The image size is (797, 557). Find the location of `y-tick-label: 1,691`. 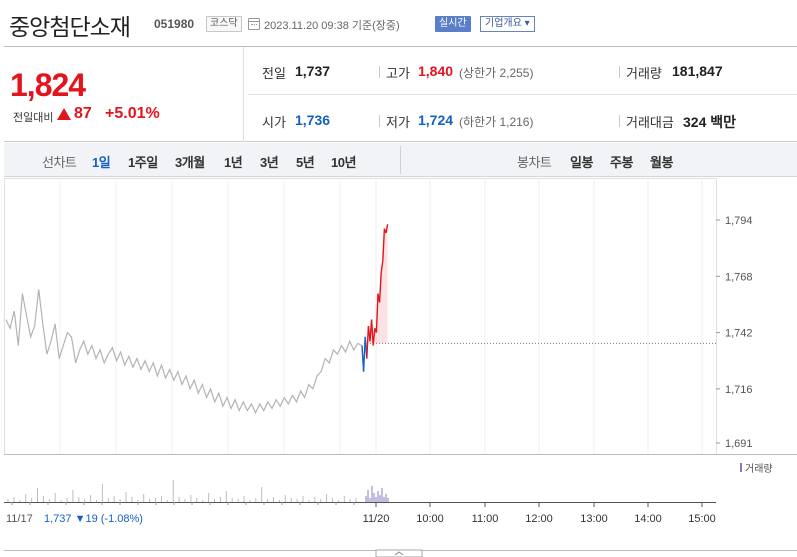

y-tick-label: 1,691 is located at coordinates (739, 444).